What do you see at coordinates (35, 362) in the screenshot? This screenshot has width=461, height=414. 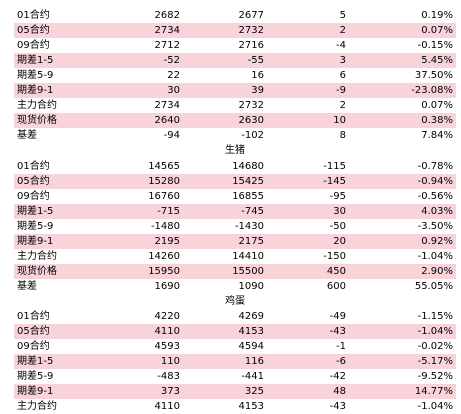 I see `row-label: 期差1-5` at bounding box center [35, 362].